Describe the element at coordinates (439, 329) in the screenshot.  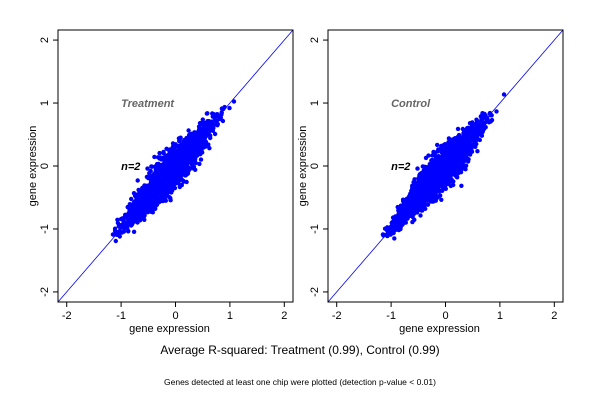
I see `x-axis-label: gene expression` at that location.